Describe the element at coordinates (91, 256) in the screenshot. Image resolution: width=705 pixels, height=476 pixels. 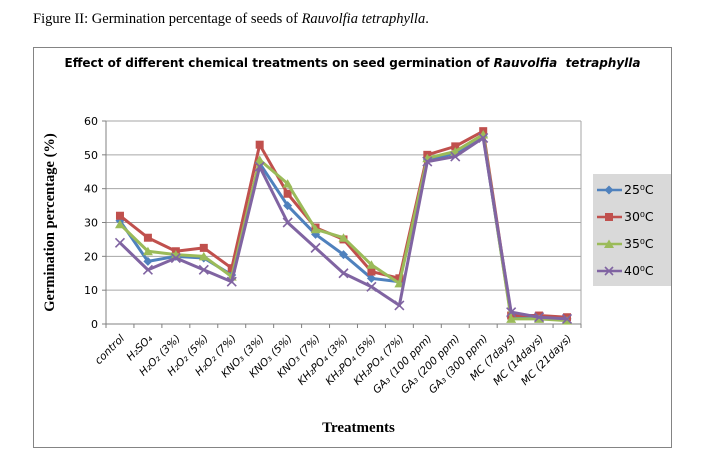
I see `y-tick-label: 20` at that location.